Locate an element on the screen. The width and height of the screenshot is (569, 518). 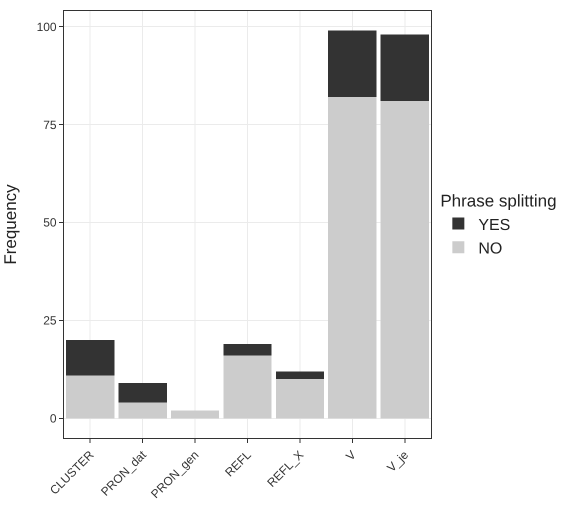
legend-label: YES is located at coordinates (494, 225).